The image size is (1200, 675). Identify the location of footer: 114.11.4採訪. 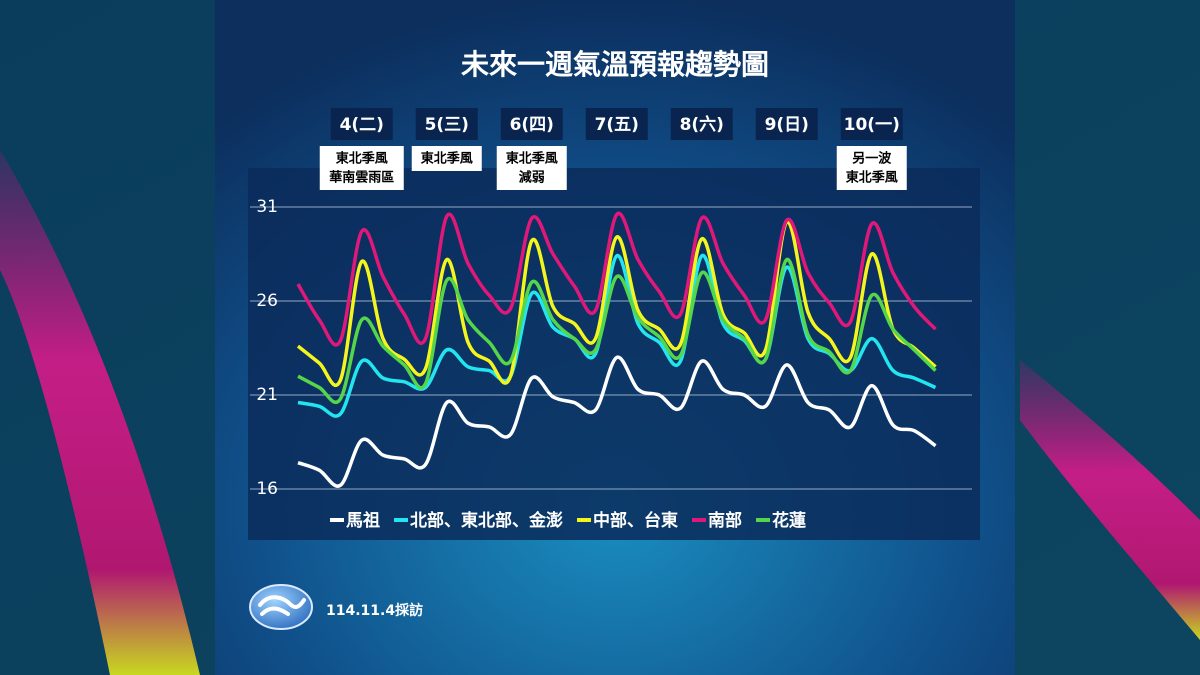
(374, 610).